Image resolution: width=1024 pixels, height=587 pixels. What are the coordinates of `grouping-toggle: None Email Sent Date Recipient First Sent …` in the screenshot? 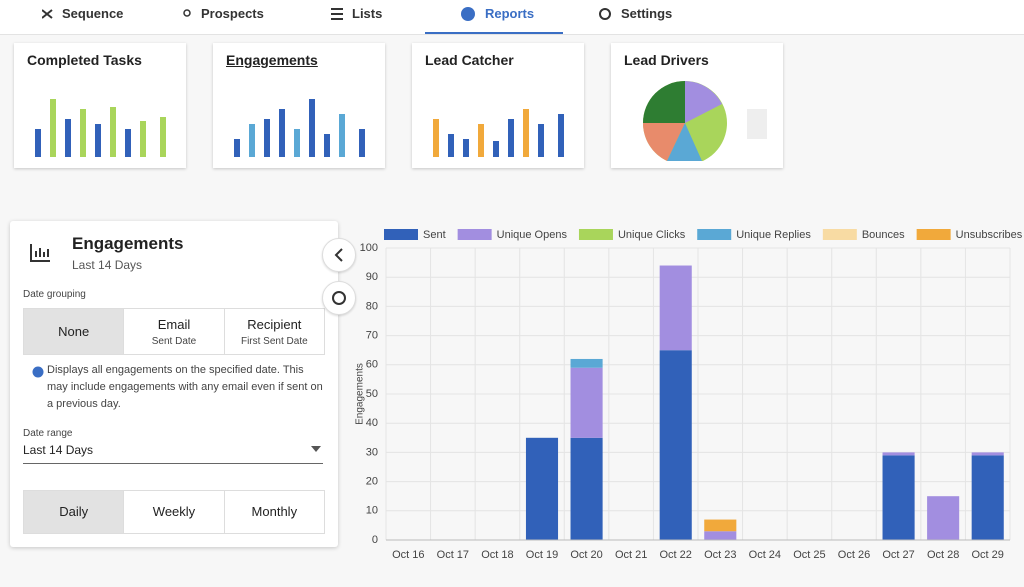 It's located at (174, 331).